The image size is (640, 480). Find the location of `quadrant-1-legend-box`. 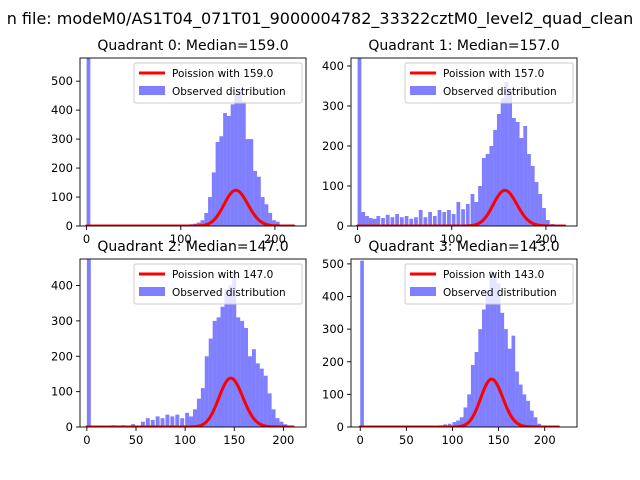

quadrant-1-legend-box is located at coordinates (489, 83).